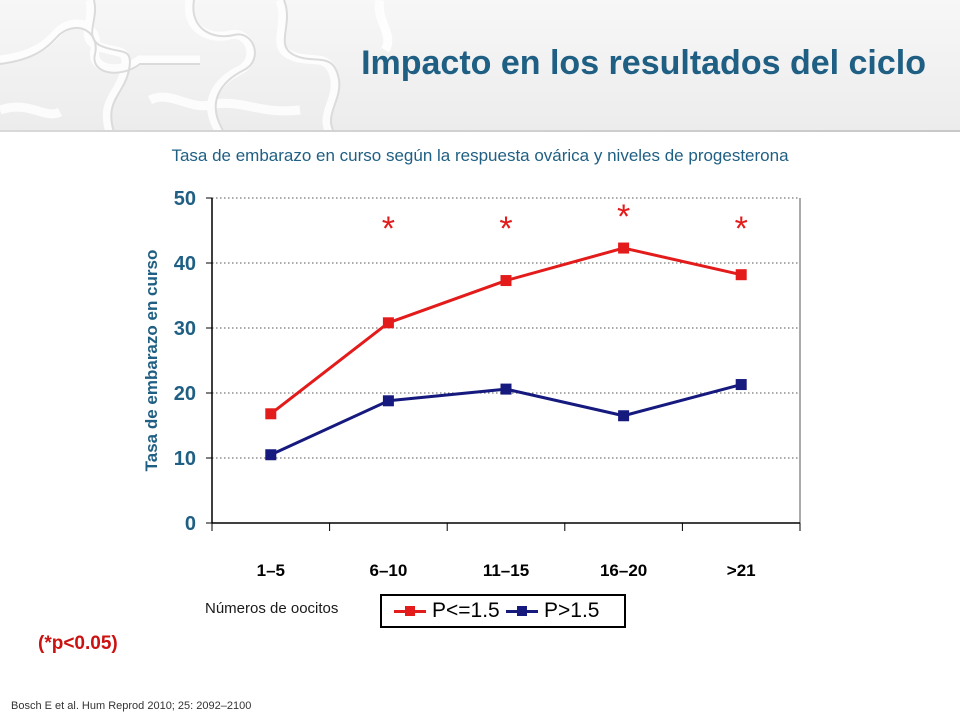  What do you see at coordinates (185, 394) in the screenshot?
I see `y-tick-label: 20` at bounding box center [185, 394].